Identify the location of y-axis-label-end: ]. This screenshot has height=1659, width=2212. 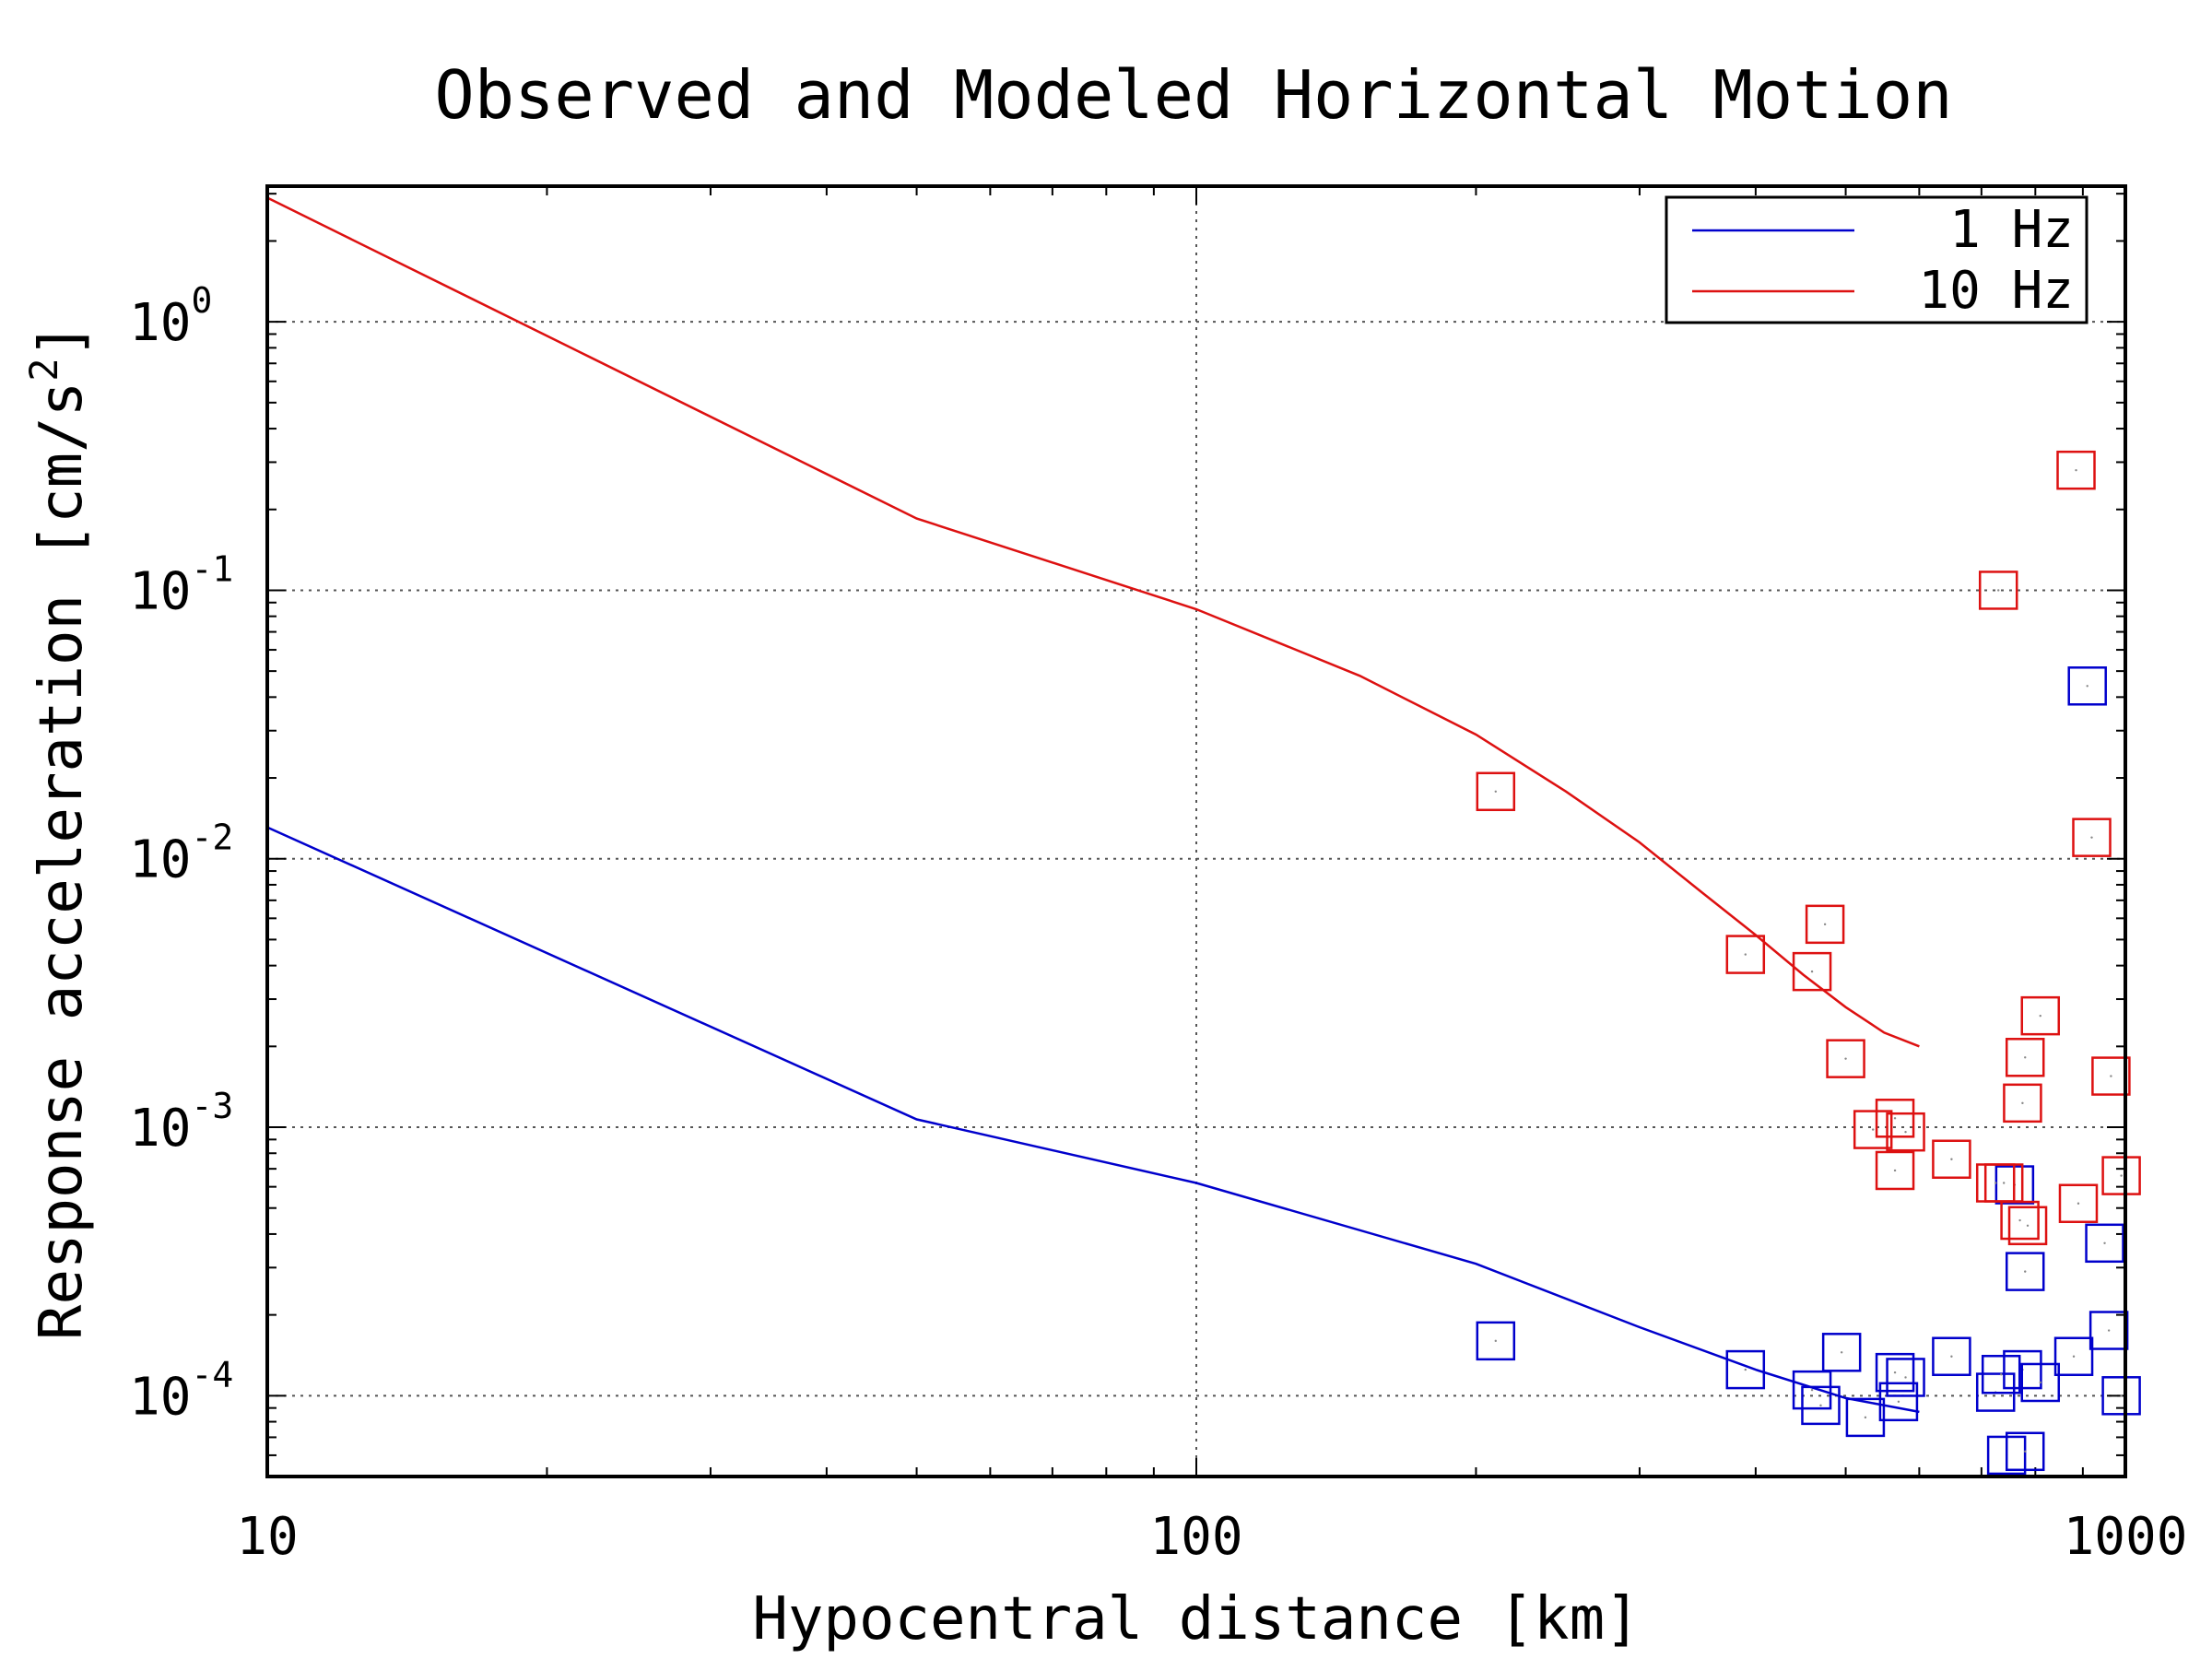
(62, 341).